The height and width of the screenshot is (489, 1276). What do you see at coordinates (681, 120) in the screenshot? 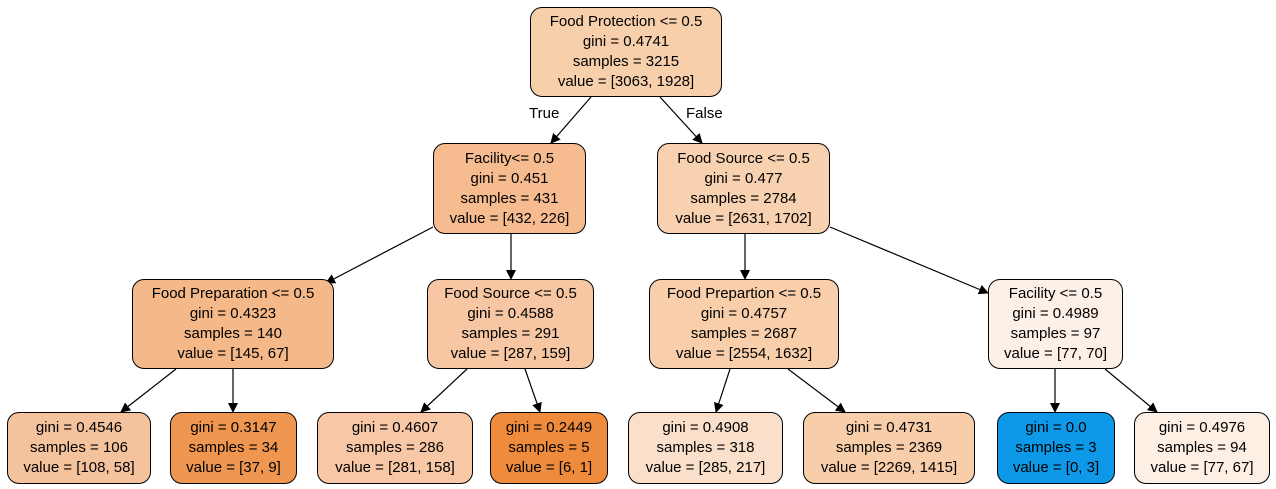
I see `edge-n0-n2` at bounding box center [681, 120].